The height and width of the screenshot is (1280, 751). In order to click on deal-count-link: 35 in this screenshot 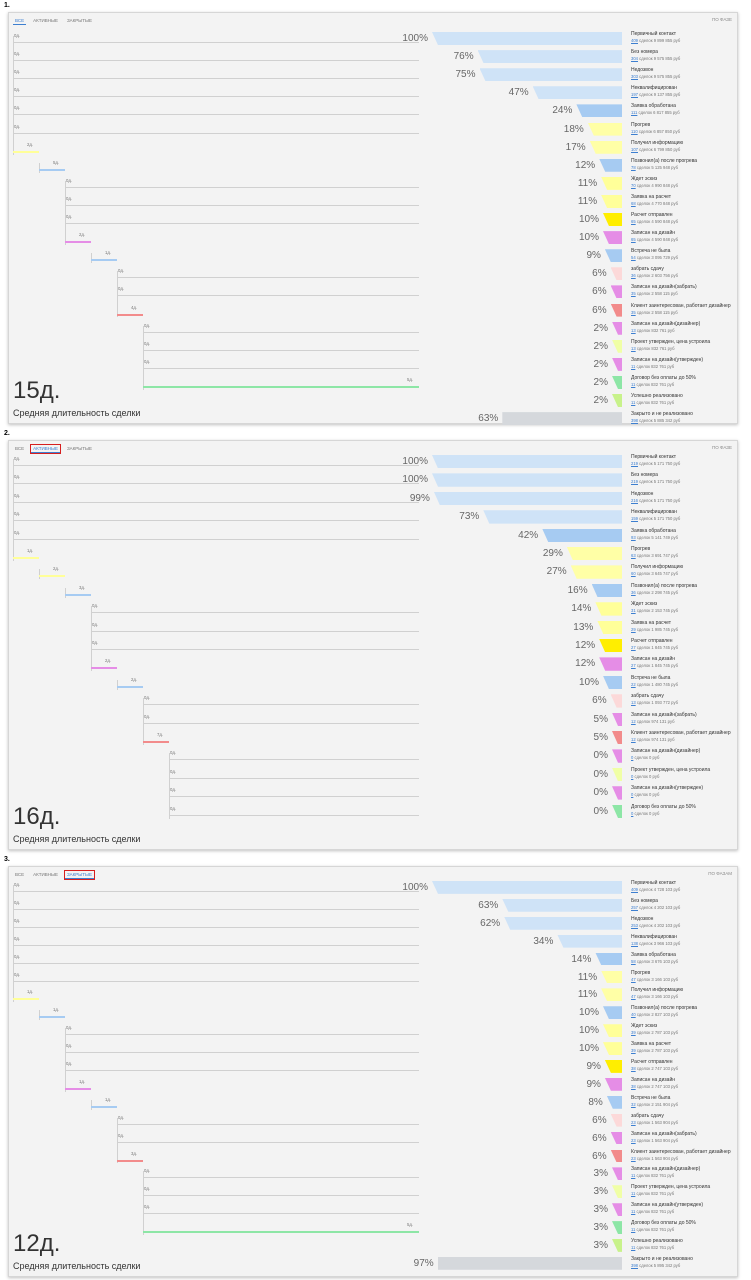, I will do `click(633, 294)`.